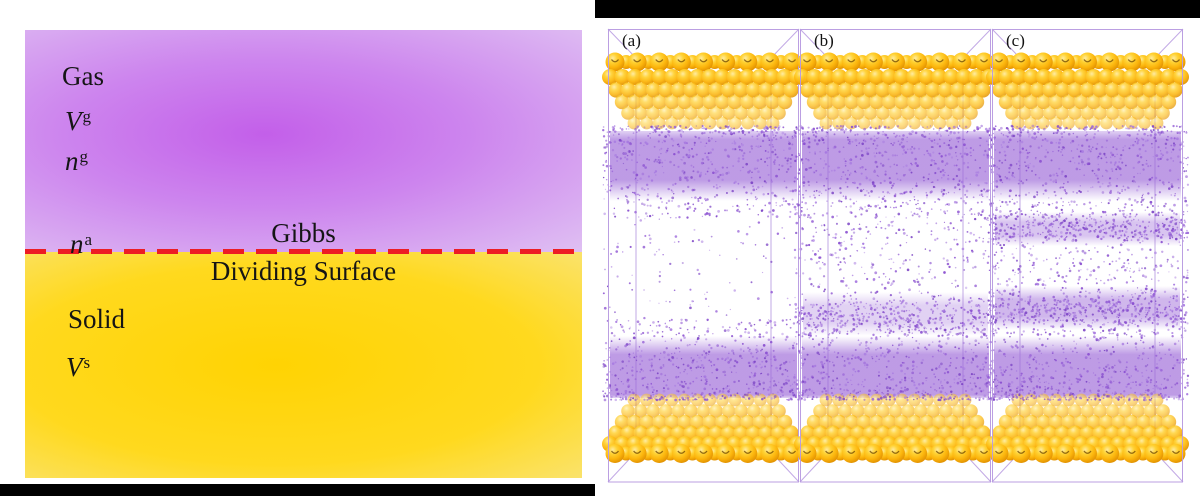 This screenshot has width=1200, height=496. I want to click on gibbs-label-line2: Dividing Surface, so click(303, 271).